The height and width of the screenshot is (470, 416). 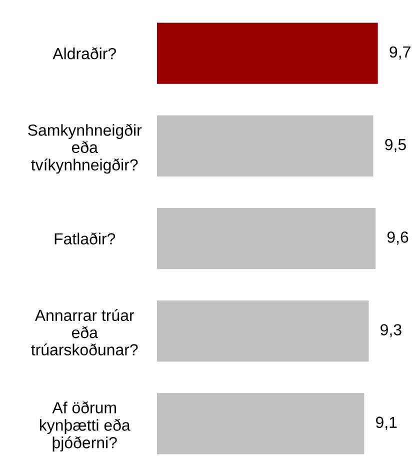 I want to click on data-label: 9,3, so click(x=391, y=331).